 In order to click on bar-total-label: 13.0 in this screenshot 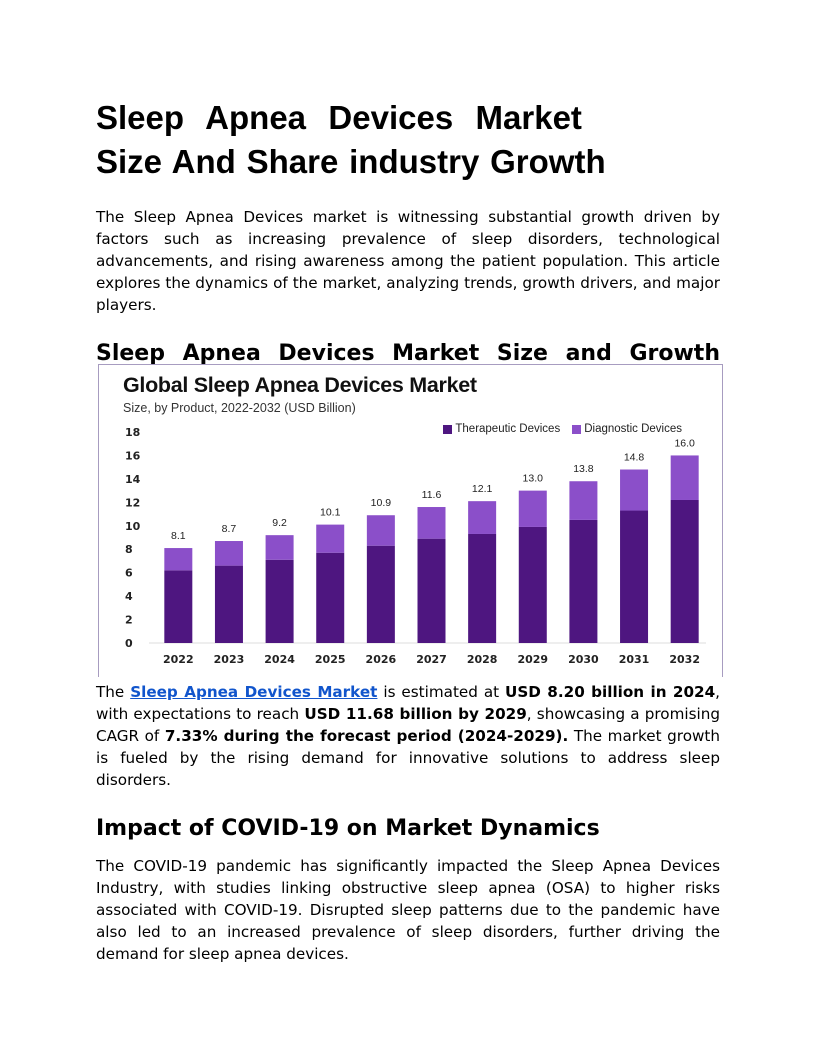, I will do `click(533, 479)`.